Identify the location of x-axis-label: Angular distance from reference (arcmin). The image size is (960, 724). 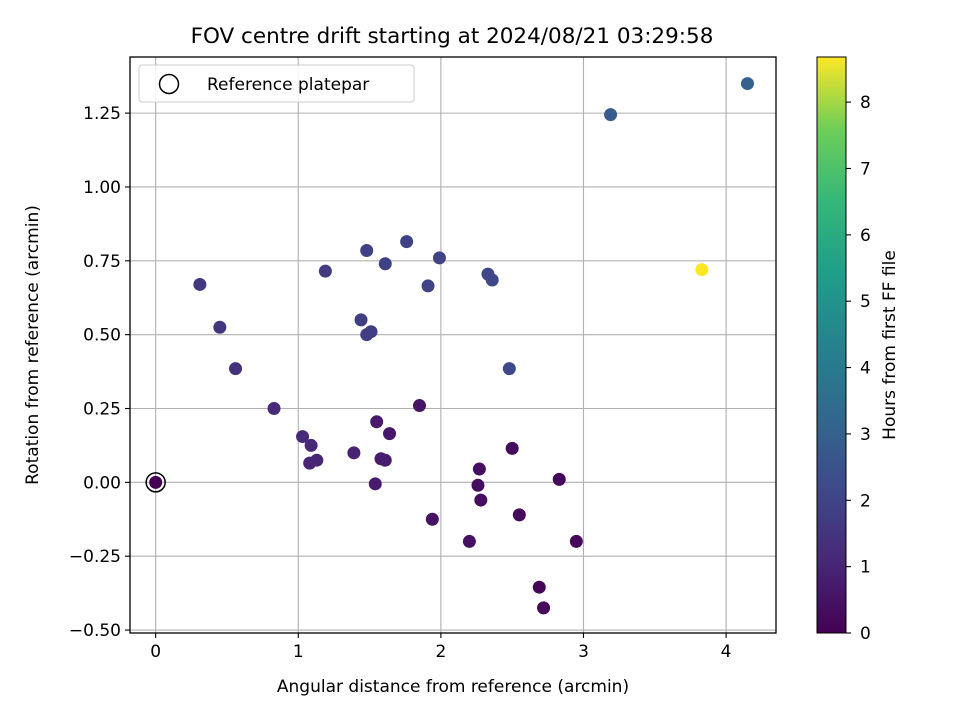
(453, 687).